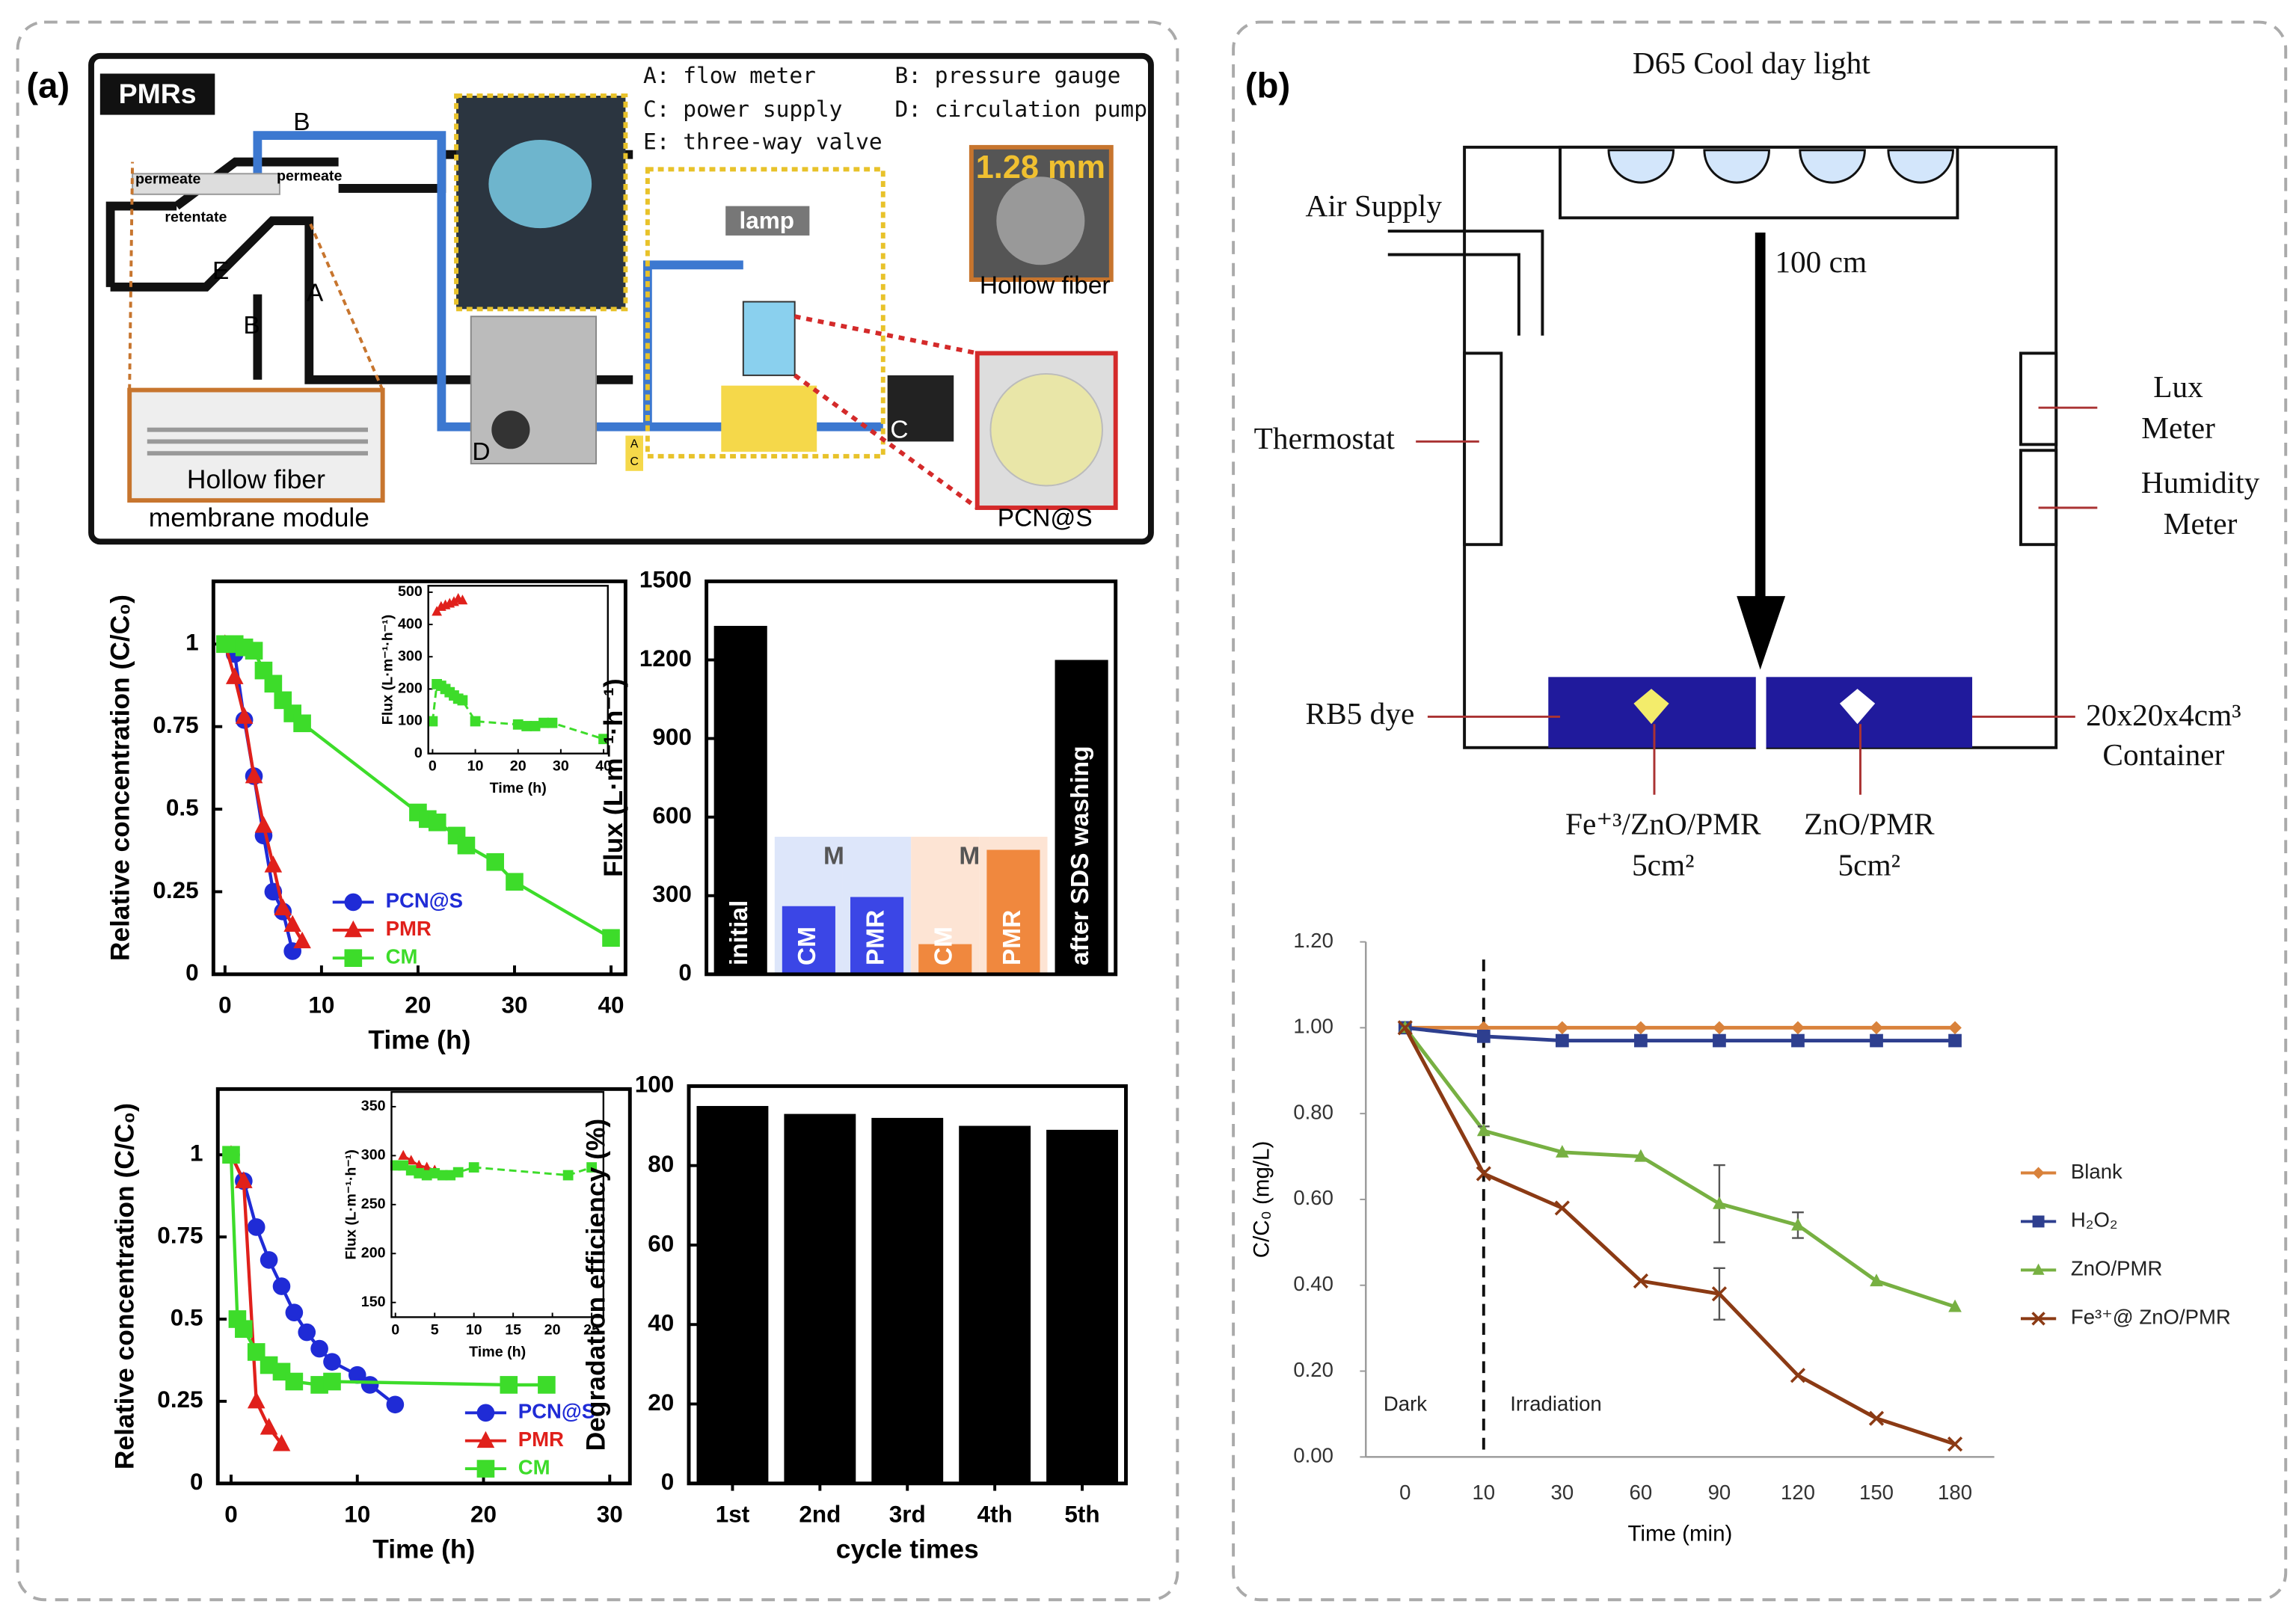 This screenshot has width=2296, height=1613. I want to click on valve-tag, so click(634, 453).